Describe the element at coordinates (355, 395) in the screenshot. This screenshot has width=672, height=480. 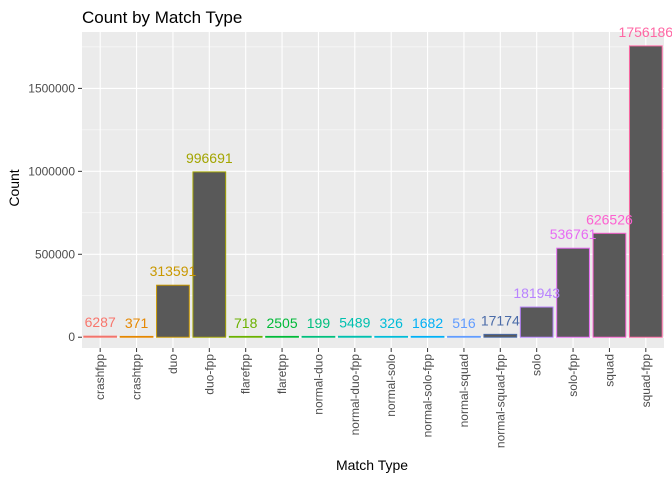
I see `x-tick-label-normal-duo-fpp: normal-duo-fpp` at that location.